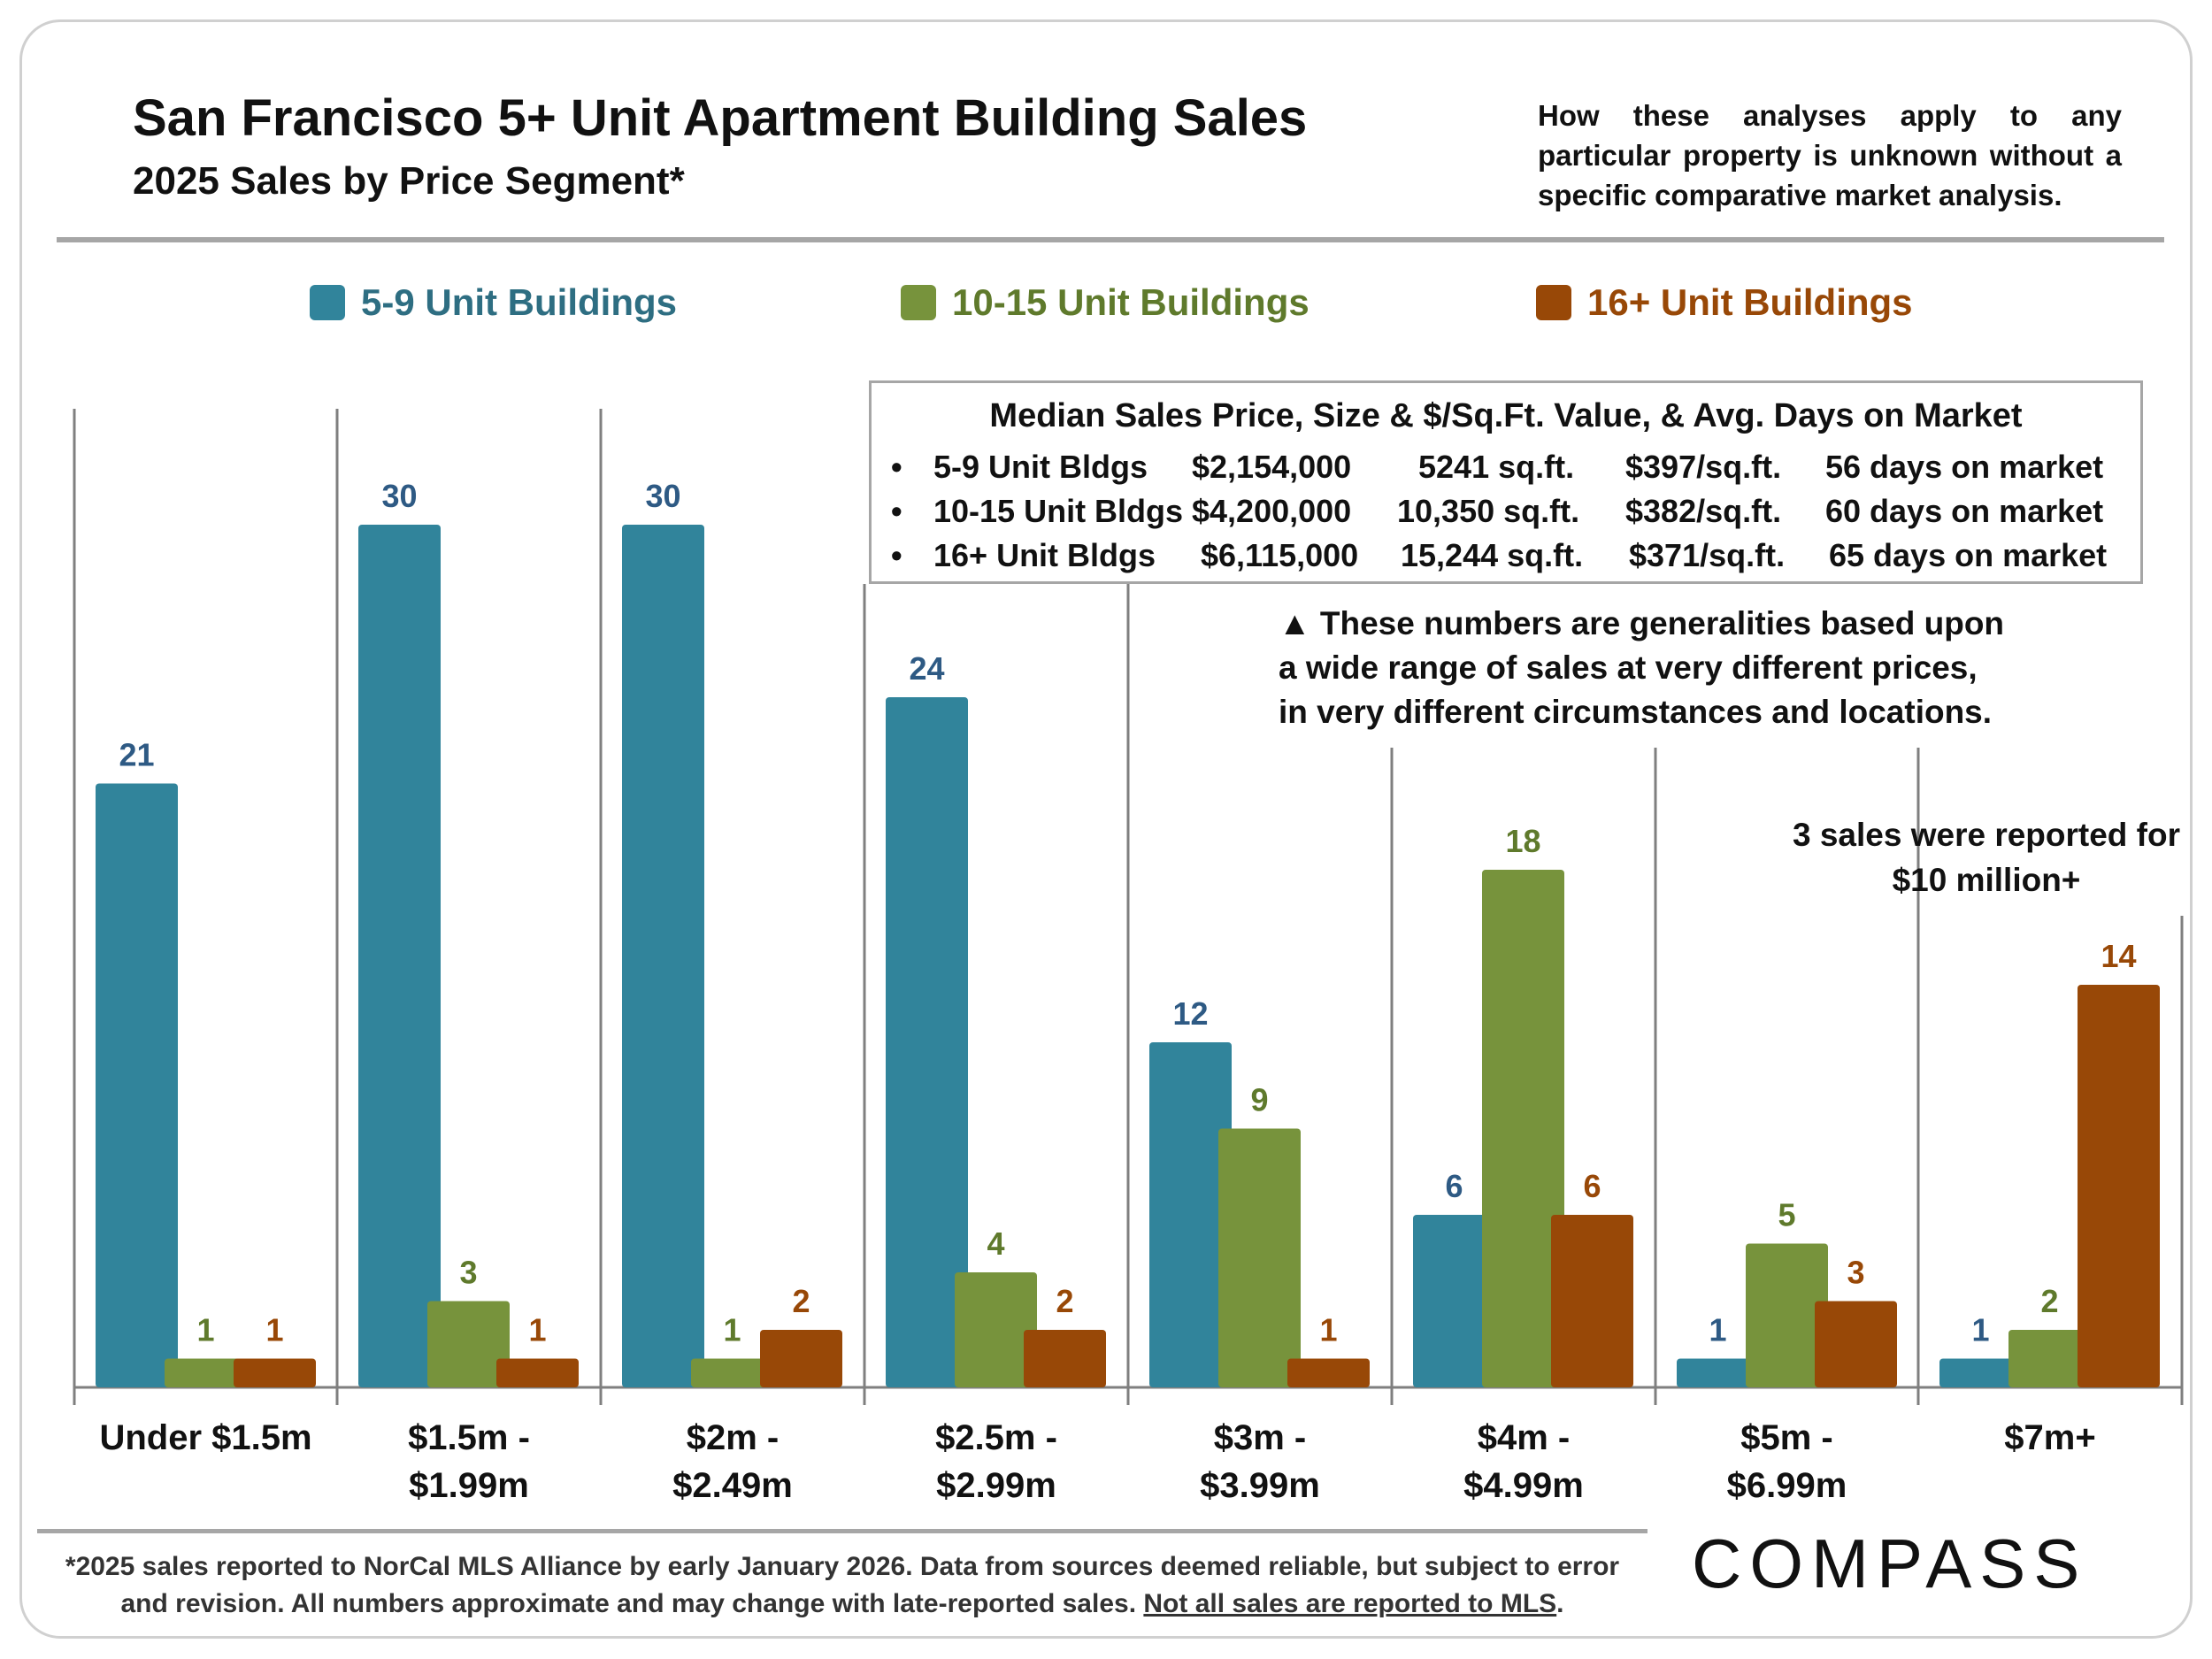  What do you see at coordinates (926, 669) in the screenshot?
I see `data-label: 24` at bounding box center [926, 669].